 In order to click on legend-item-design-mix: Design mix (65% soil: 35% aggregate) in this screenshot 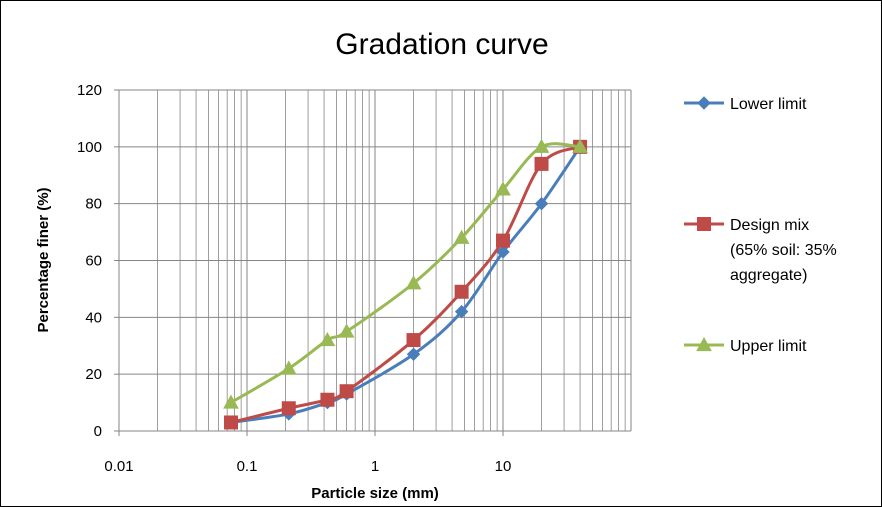, I will do `click(760, 250)`.